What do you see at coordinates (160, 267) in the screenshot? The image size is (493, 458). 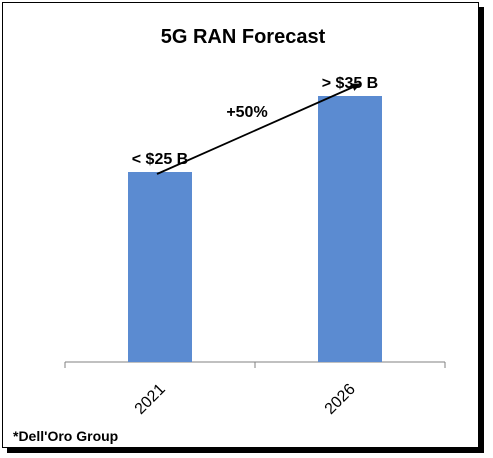 I see `bar-2021` at bounding box center [160, 267].